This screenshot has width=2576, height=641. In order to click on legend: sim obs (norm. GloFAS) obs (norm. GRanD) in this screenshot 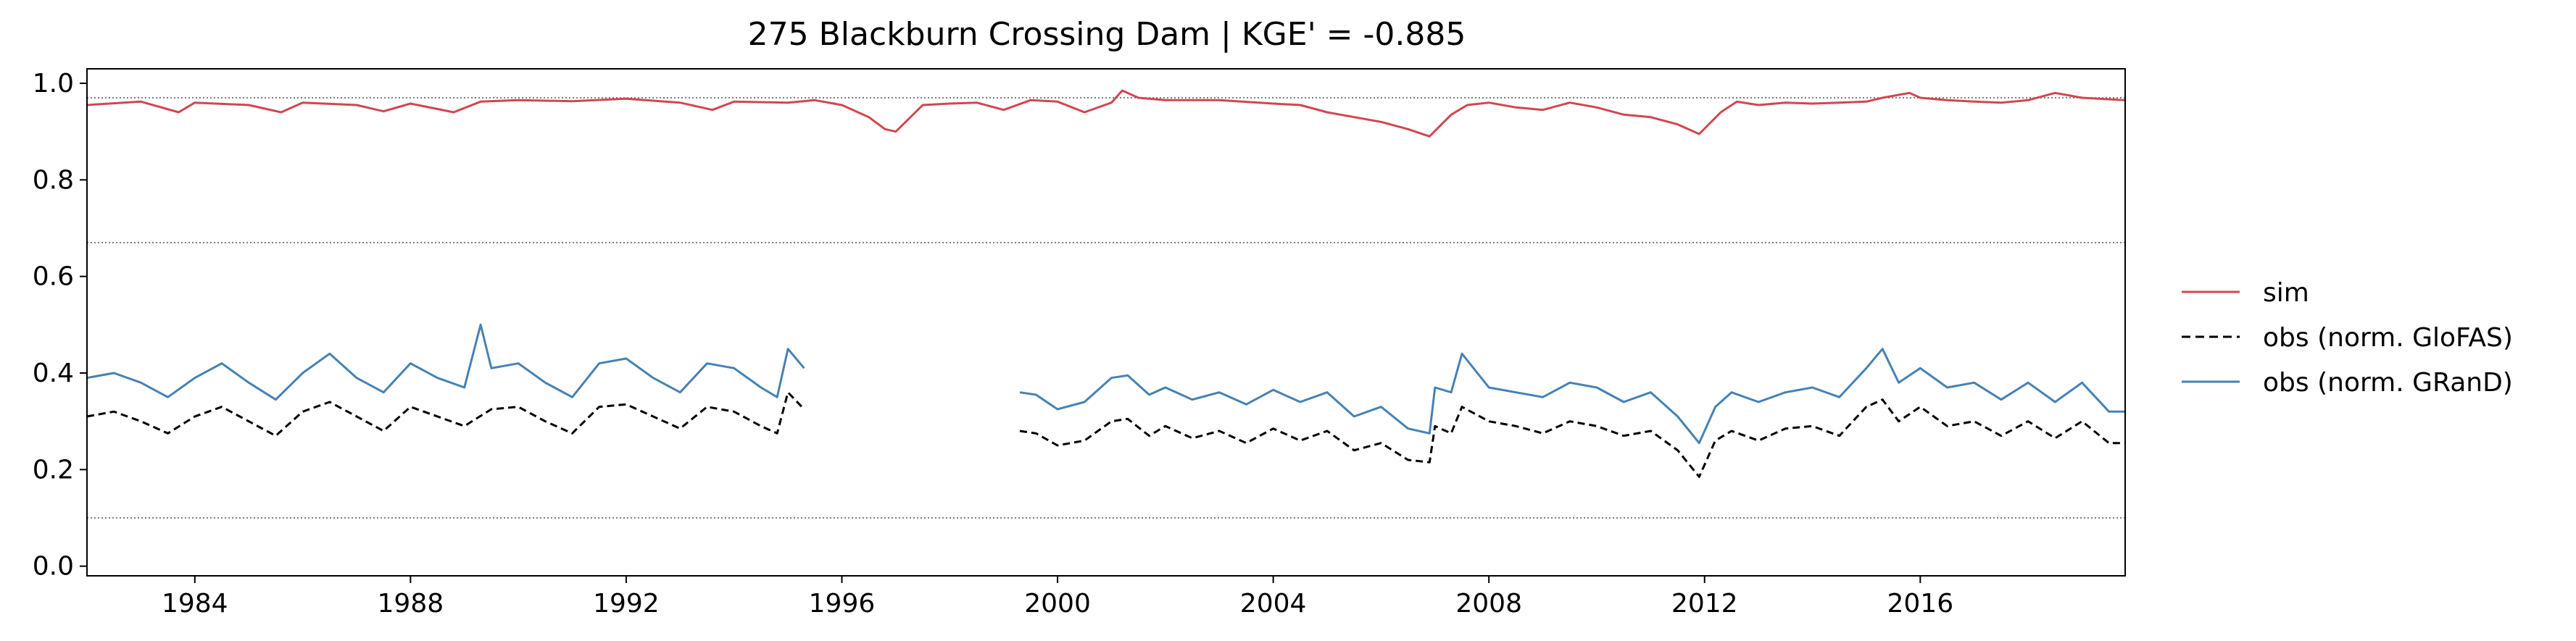, I will do `click(2347, 338)`.